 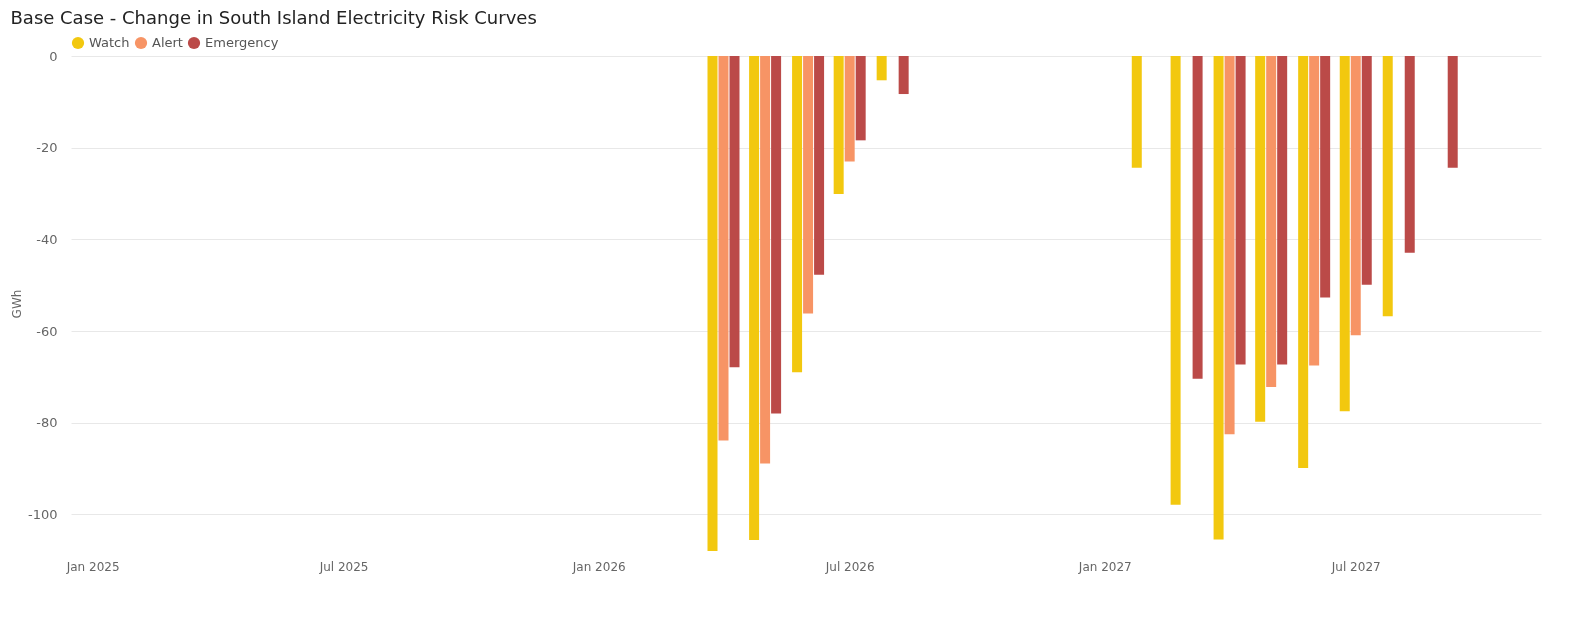 What do you see at coordinates (47, 331) in the screenshot?
I see `y-tick-label: -60` at bounding box center [47, 331].